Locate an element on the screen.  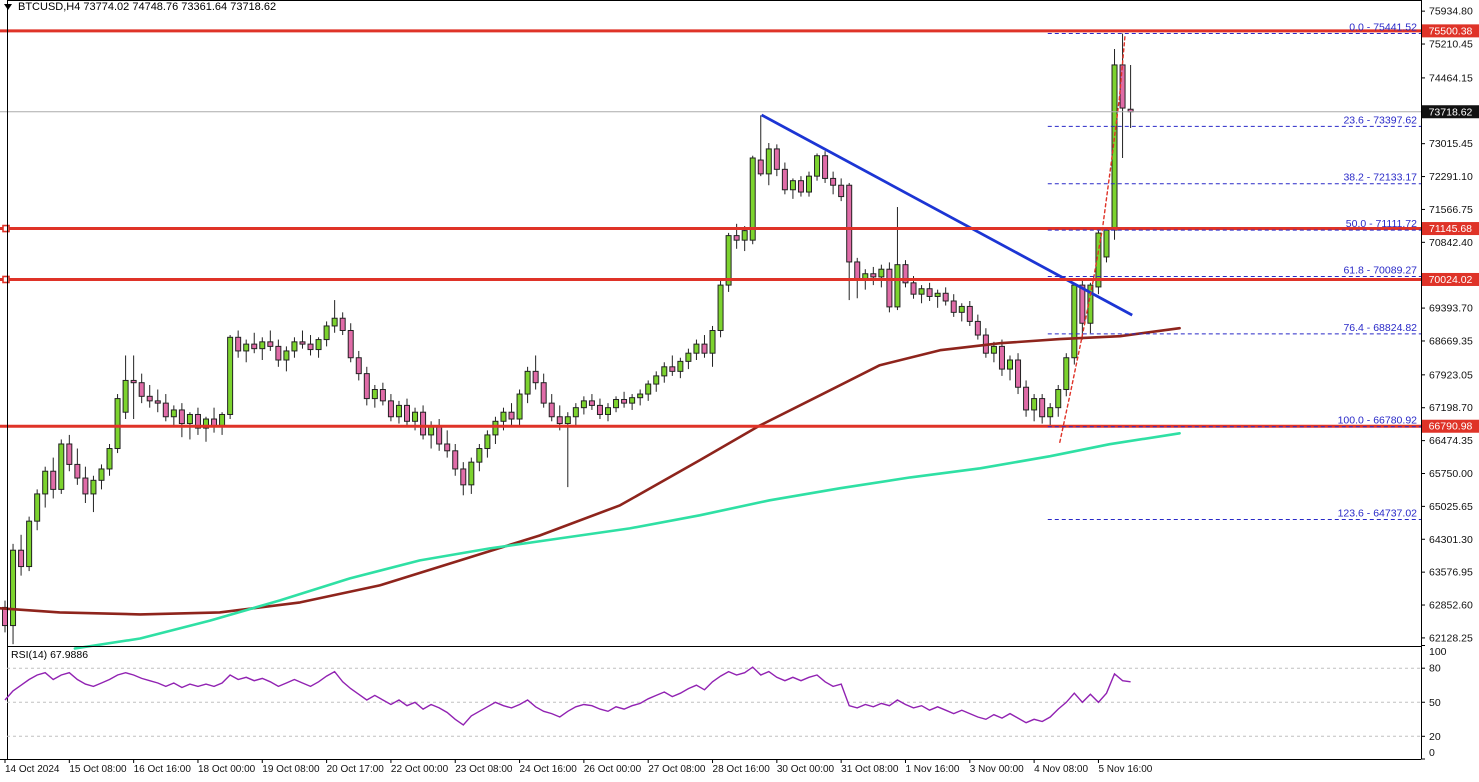
svg-text: 64301.30 is located at coordinates (1451, 540).